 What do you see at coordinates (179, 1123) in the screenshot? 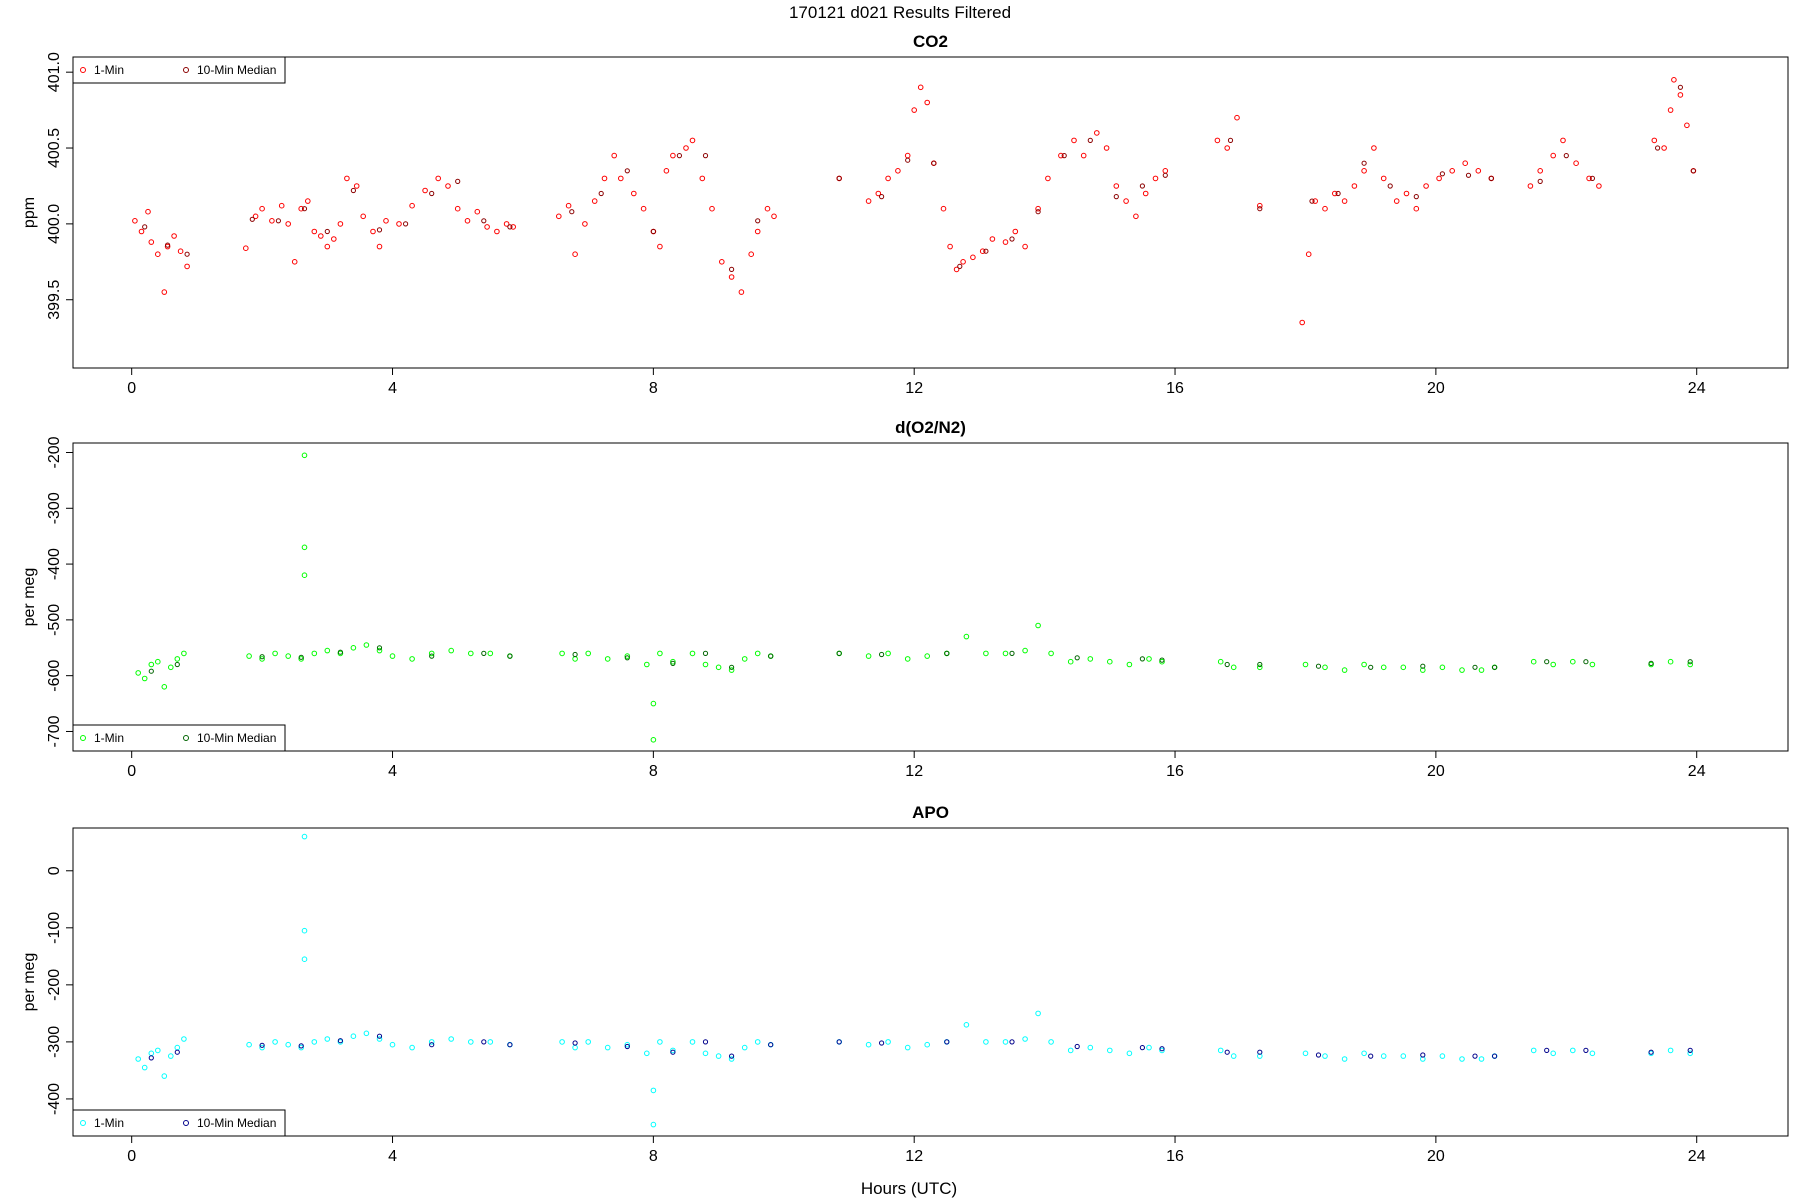
I see `legend: 1-Min 10-Min Median` at bounding box center [179, 1123].